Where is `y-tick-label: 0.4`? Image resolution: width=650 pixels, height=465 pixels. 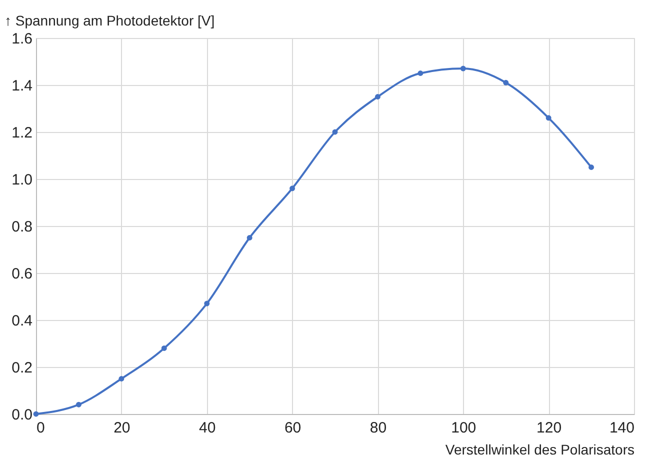
y-tick-label: 0.4 is located at coordinates (22, 321).